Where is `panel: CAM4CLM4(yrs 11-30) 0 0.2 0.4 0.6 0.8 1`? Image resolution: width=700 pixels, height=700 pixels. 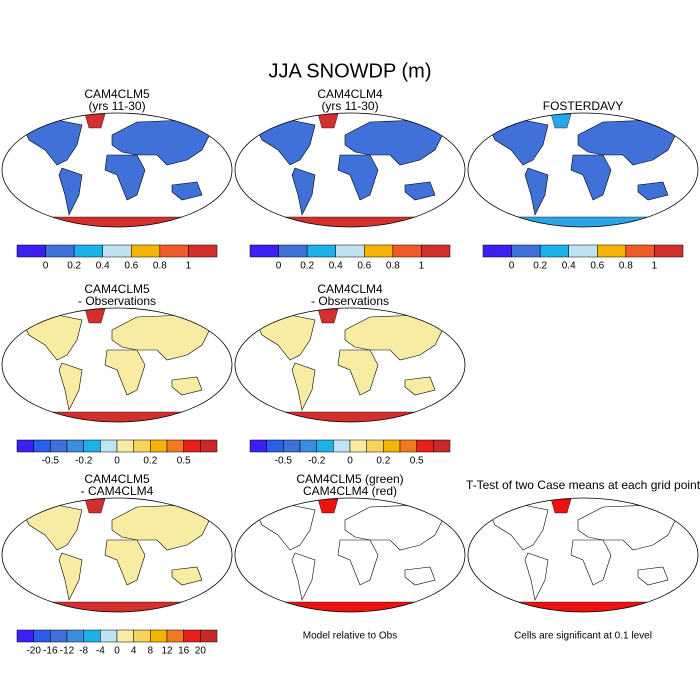
panel: CAM4CLM4(yrs 11-30) 0 0.2 0.4 0.6 0.8 1 is located at coordinates (350, 179).